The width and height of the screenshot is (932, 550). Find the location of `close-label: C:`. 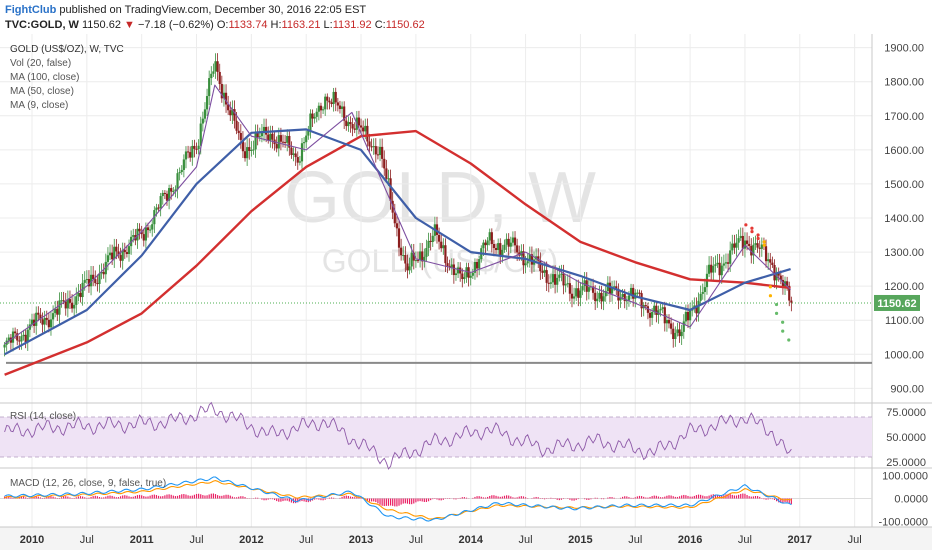

close-label: C: is located at coordinates (380, 25).